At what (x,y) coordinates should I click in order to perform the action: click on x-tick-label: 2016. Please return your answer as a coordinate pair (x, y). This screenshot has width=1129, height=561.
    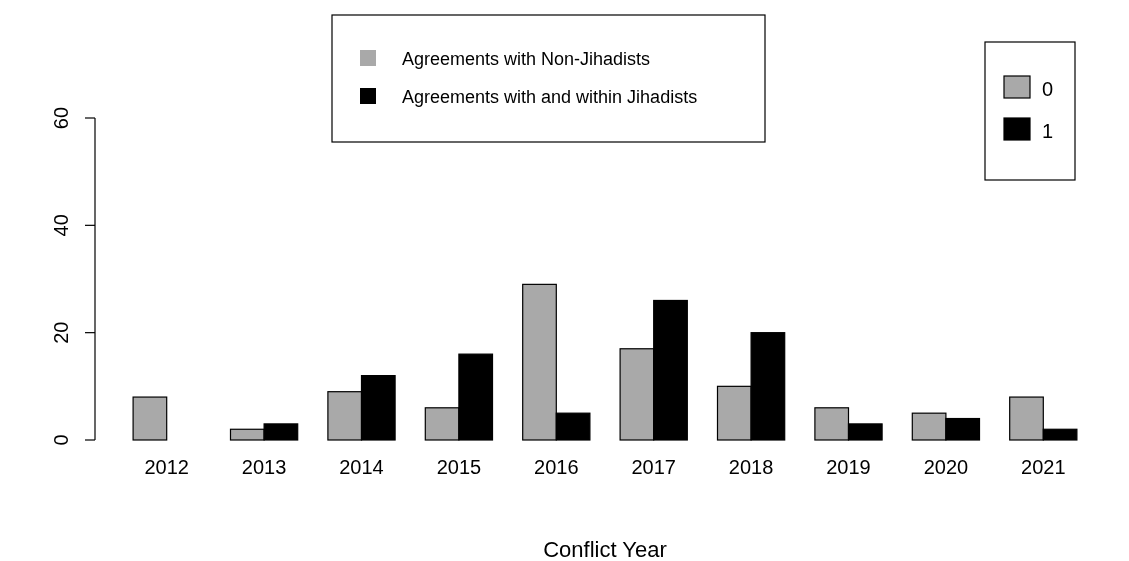
    Looking at the image, I should click on (556, 467).